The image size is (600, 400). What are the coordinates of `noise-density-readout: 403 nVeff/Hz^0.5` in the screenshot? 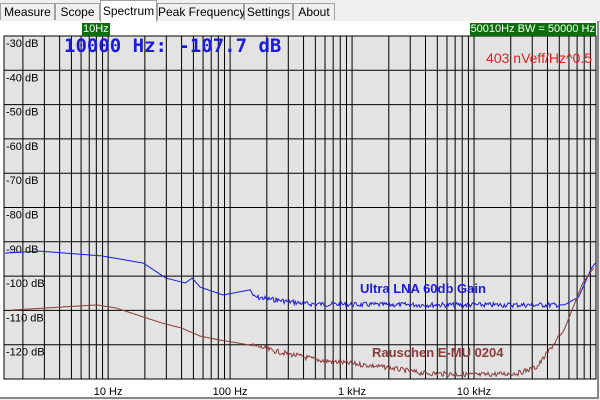 It's located at (539, 58).